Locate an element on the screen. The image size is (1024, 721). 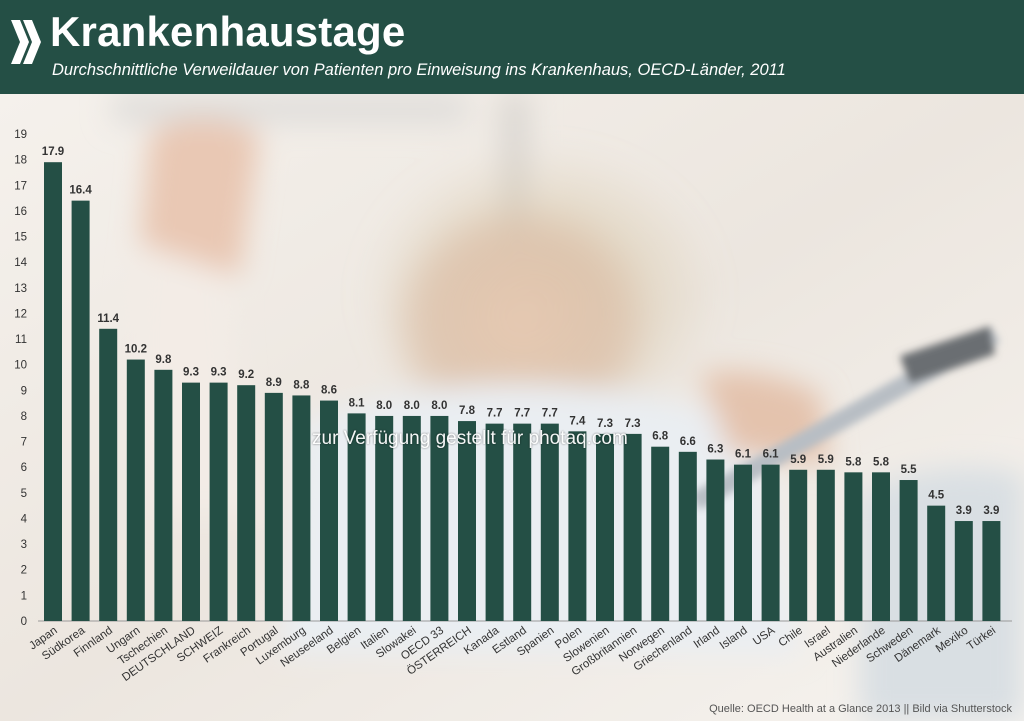
y-tick-label: 11 is located at coordinates (21, 340).